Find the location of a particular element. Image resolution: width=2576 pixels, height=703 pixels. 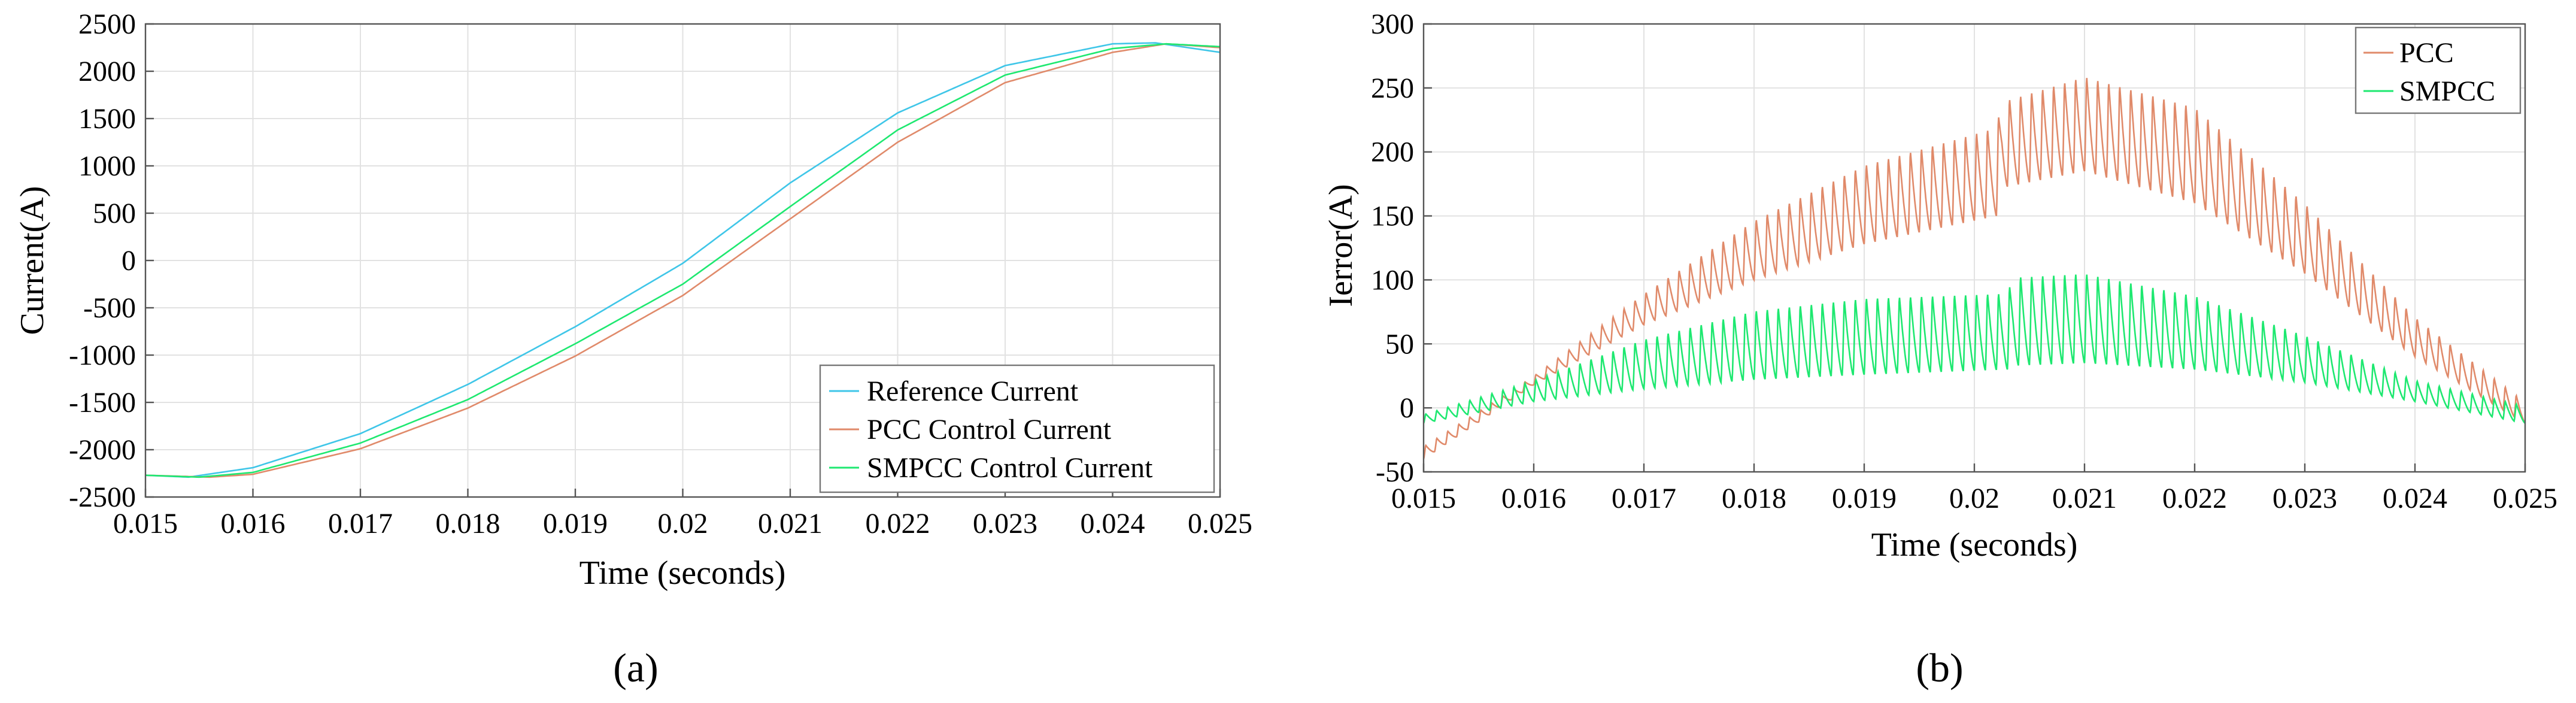

chart-a-ytick-label: 0 is located at coordinates (129, 261).